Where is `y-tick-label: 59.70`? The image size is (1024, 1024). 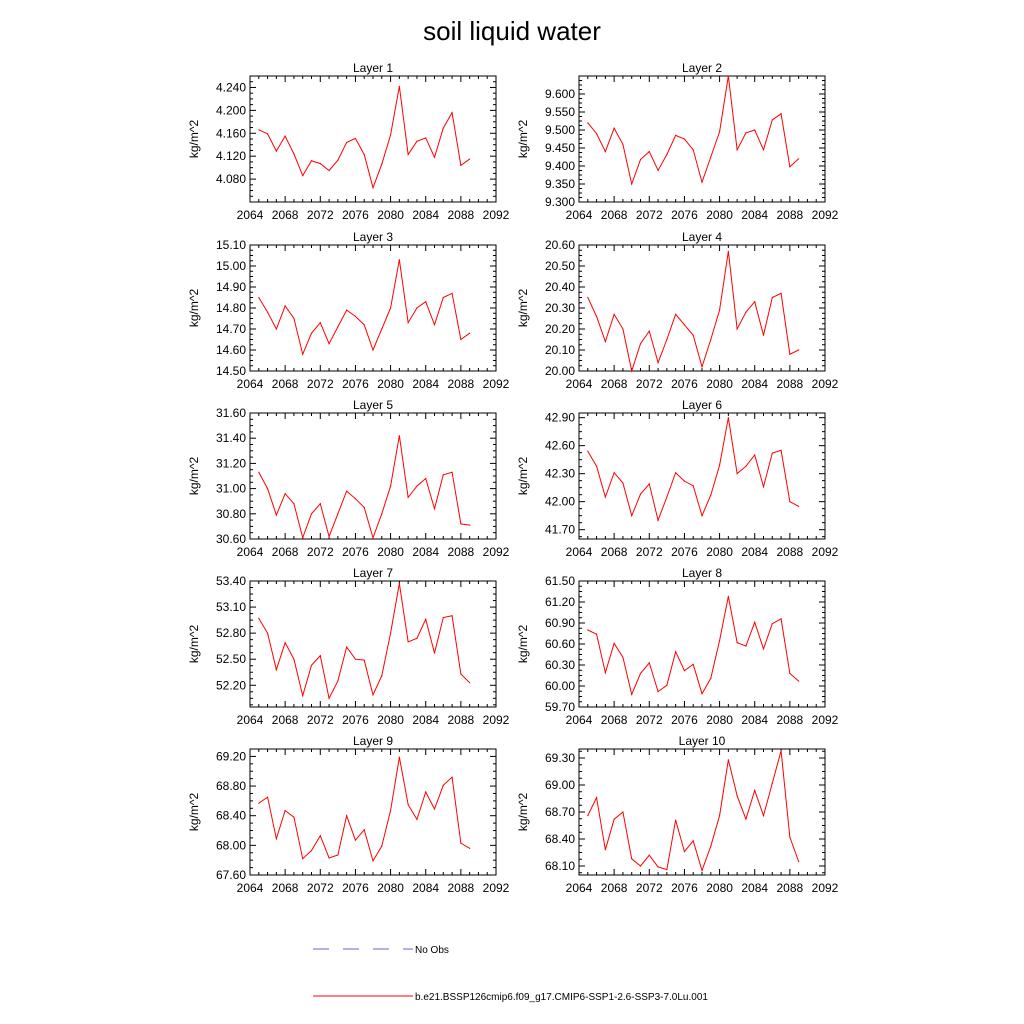
y-tick-label: 59.70 is located at coordinates (560, 707).